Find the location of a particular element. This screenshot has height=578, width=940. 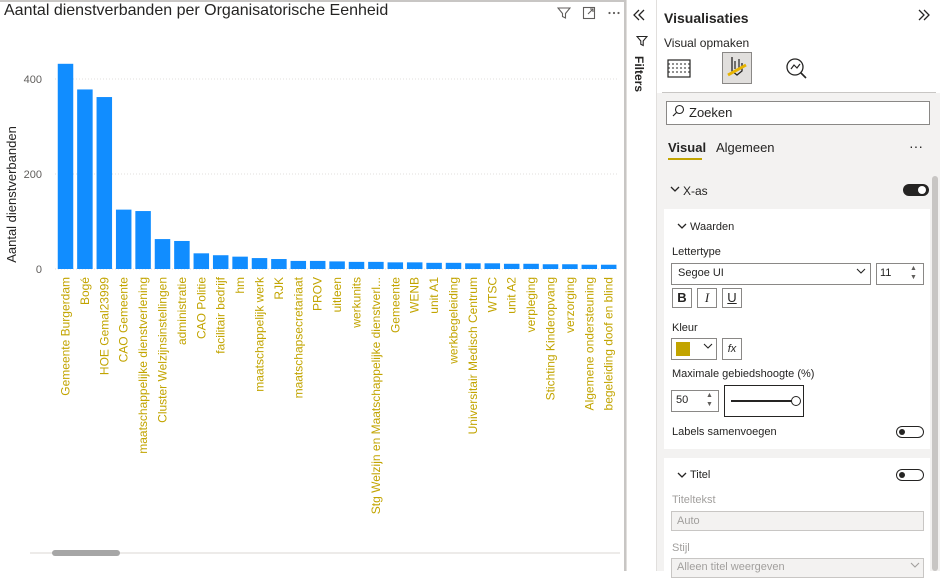

format-visual-tab is located at coordinates (737, 68).